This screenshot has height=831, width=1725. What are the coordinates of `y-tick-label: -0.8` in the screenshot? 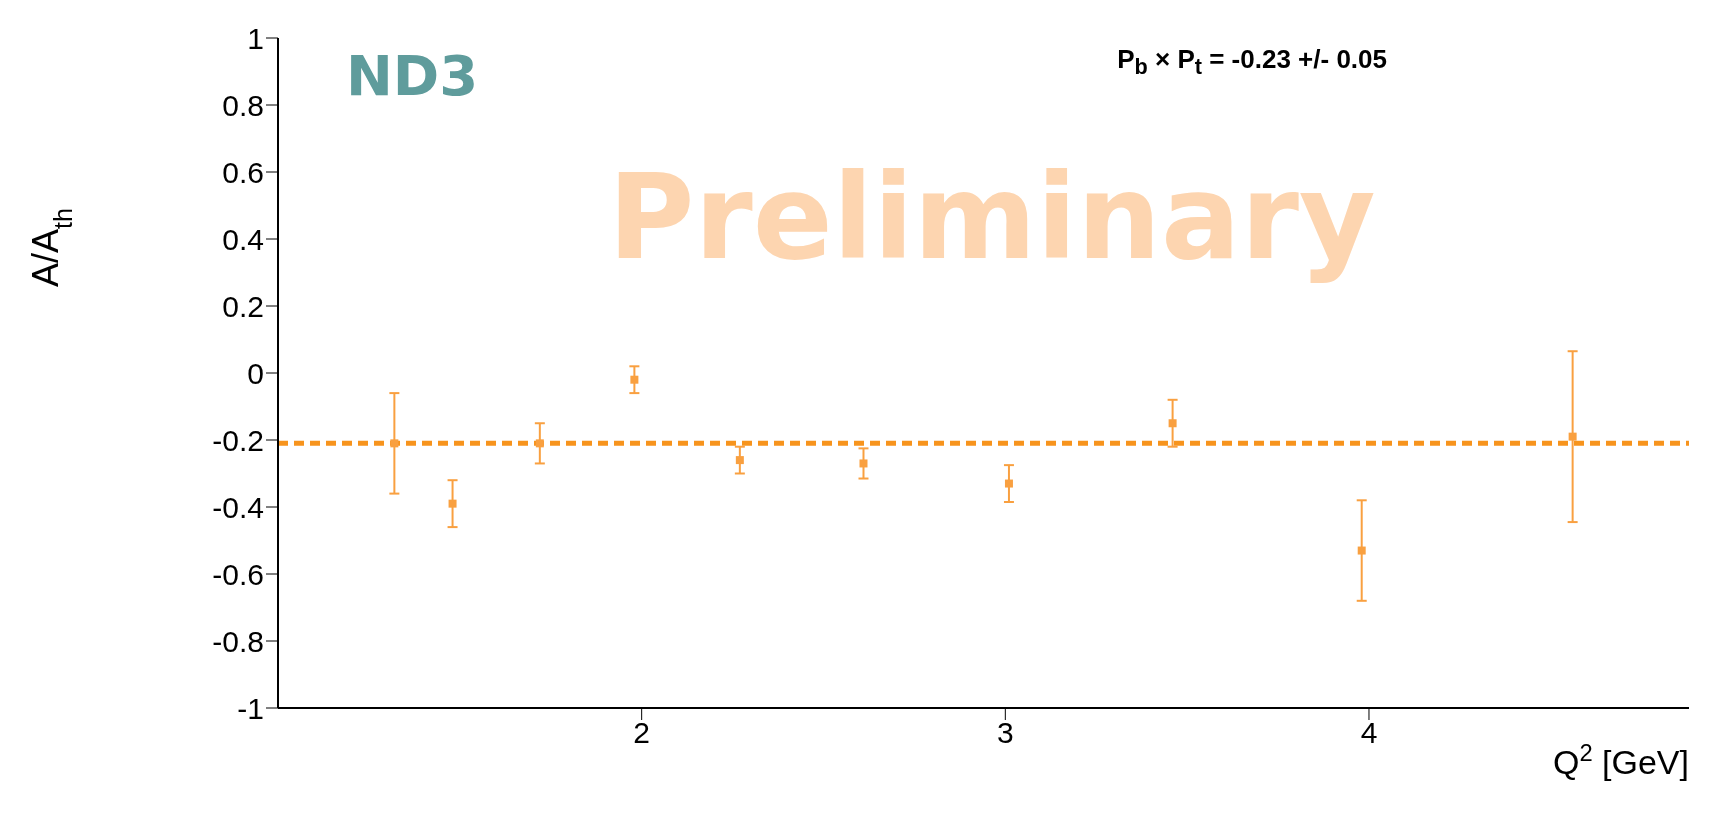 It's located at (238, 641).